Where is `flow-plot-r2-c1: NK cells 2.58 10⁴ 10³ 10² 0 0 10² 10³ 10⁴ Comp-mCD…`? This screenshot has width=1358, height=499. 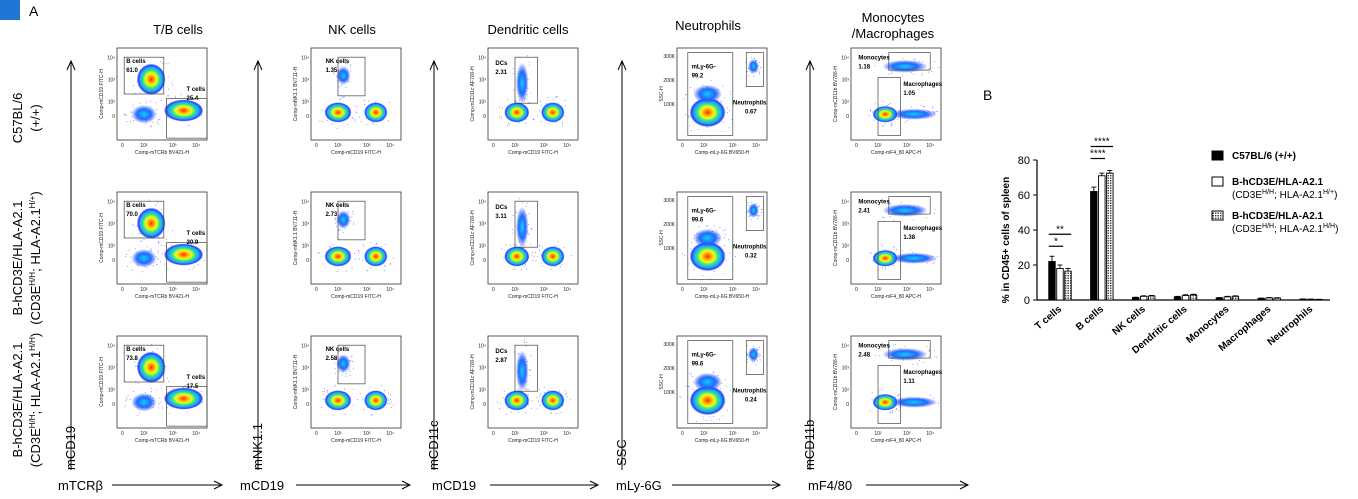
flow-plot-r2-c1: NK cells 2.58 10⁴ 10³ 10² 0 0 10² 10³ 10⁴ Comp-mCD… is located at coordinates (347, 389).